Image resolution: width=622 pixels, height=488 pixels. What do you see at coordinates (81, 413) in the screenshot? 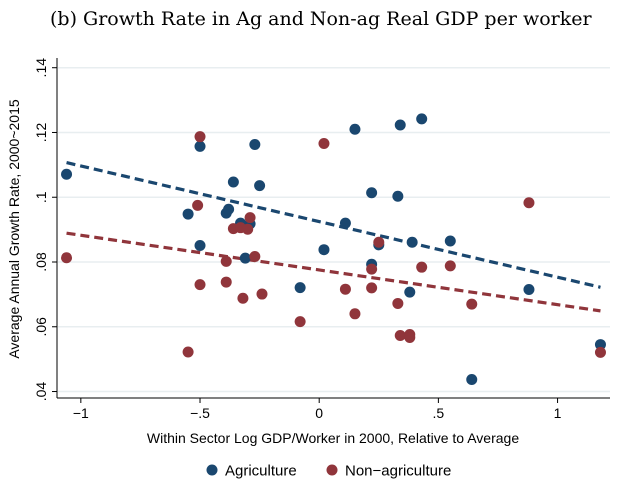
I see `x-tick-label: −1` at bounding box center [81, 413].